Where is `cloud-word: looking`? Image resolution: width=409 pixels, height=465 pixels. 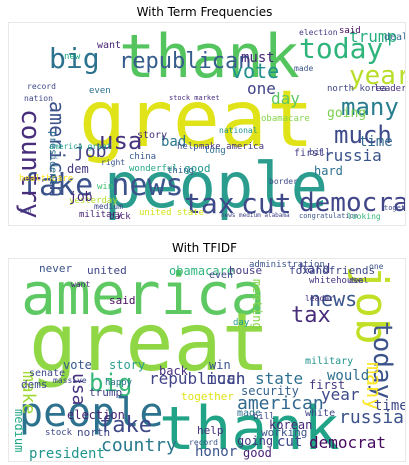 cloud-word: looking is located at coordinates (364, 216).